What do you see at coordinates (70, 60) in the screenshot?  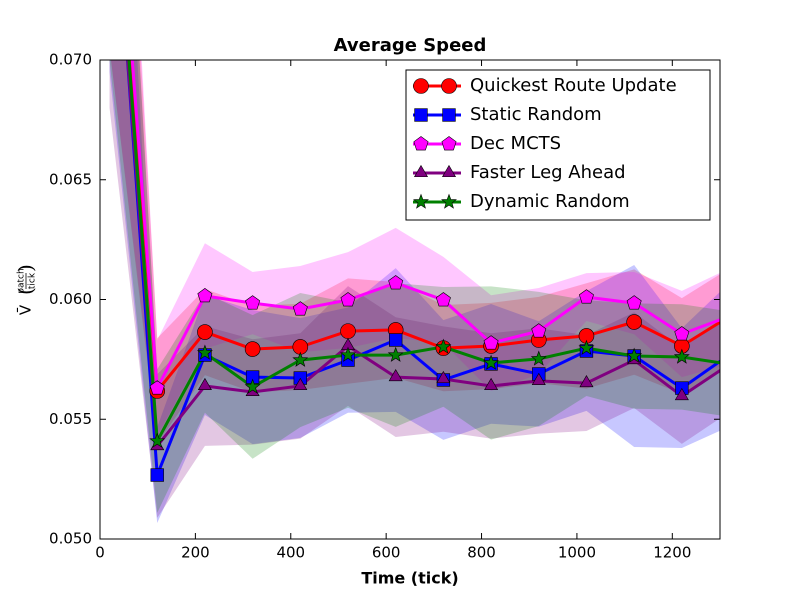 I see `y-tick-label: 0.070` at bounding box center [70, 60].